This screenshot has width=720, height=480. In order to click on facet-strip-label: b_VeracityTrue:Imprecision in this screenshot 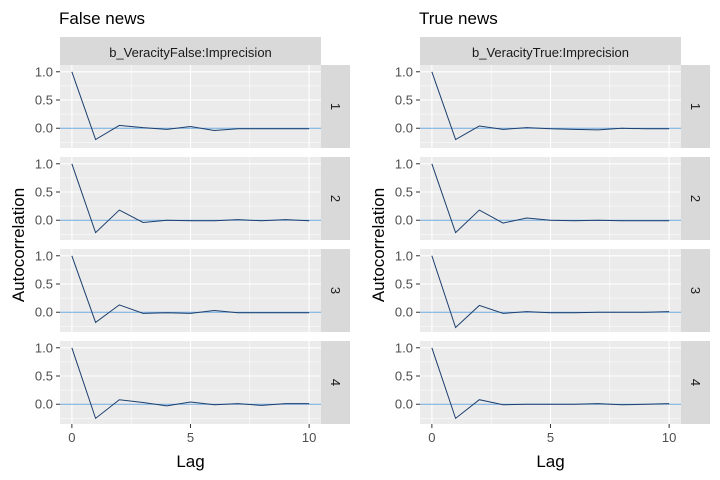, I will do `click(550, 52)`.